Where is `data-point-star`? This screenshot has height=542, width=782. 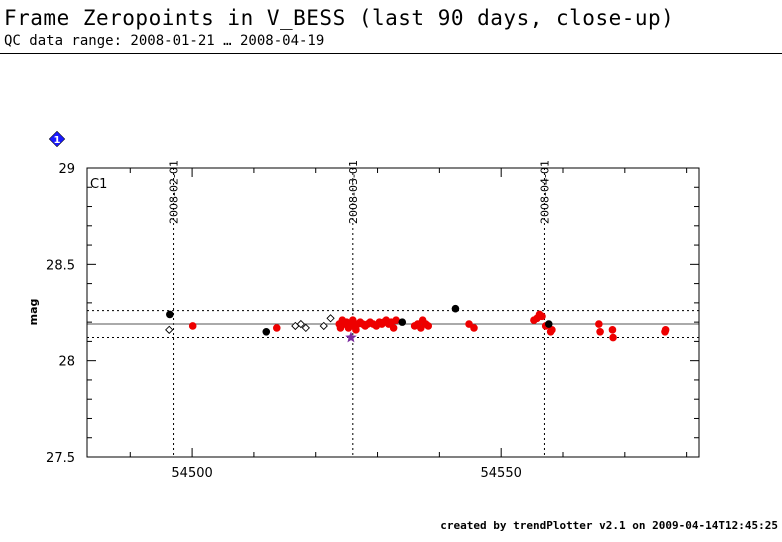 data-point-star is located at coordinates (351, 337).